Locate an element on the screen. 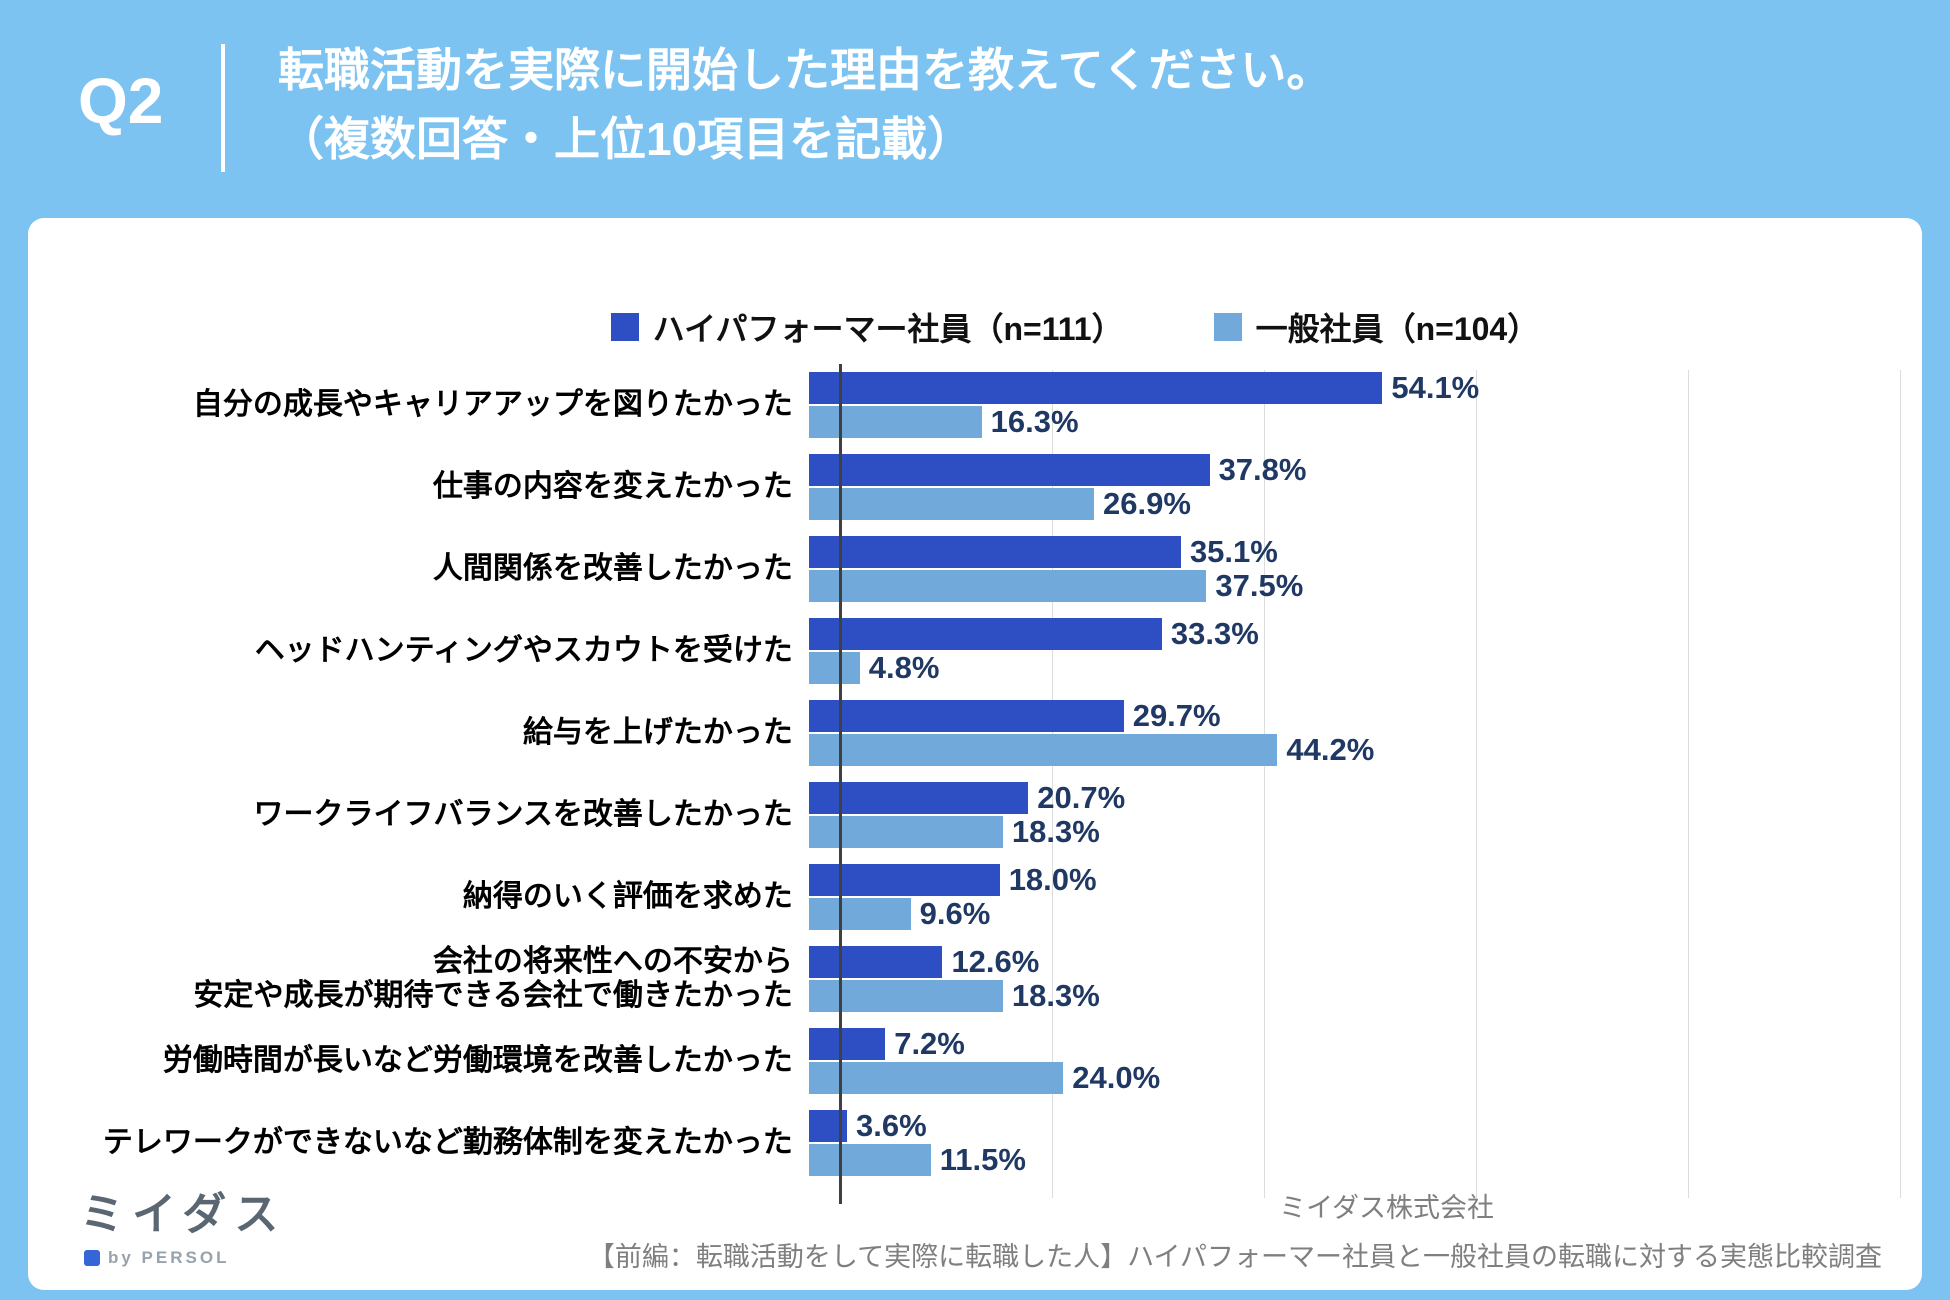 The image size is (1950, 1300). bar-line-highperformer: 7.2% is located at coordinates (1365, 1043).